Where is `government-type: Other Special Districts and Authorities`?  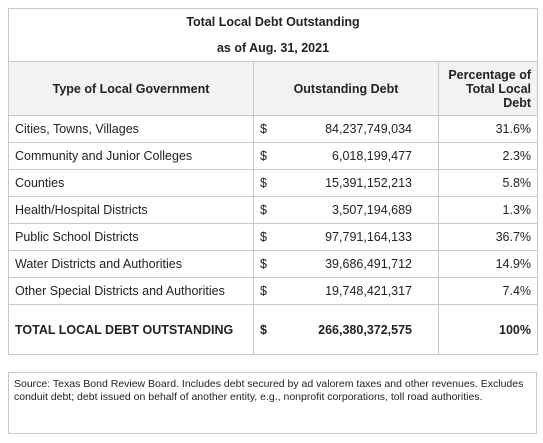
government-type: Other Special Districts and Authorities is located at coordinates (131, 291).